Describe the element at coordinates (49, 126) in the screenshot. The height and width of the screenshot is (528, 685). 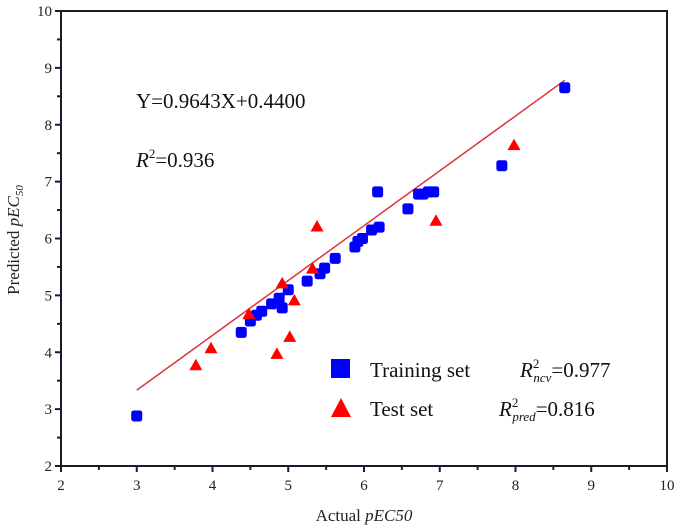
I see `y-tick-label: 8` at that location.